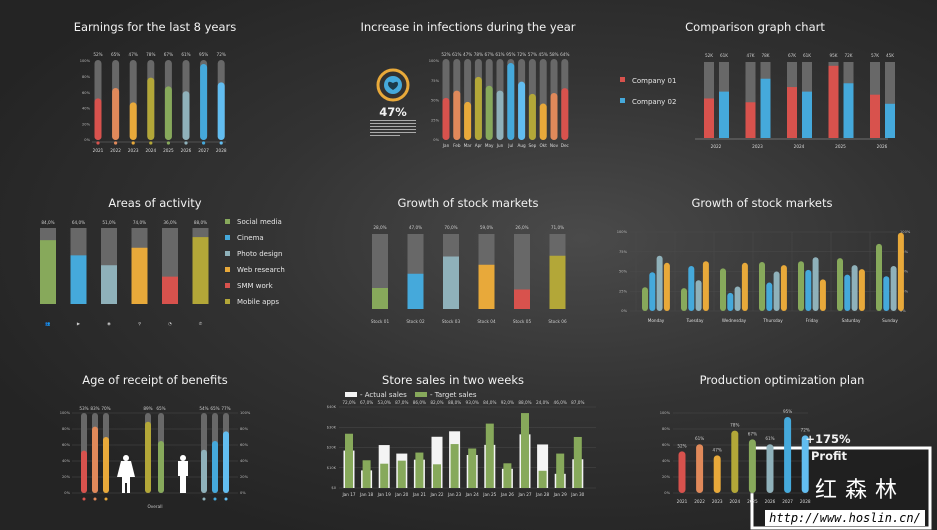 The width and height of the screenshot is (937, 530). I want to click on x-tick-label: 2026, so click(770, 501).